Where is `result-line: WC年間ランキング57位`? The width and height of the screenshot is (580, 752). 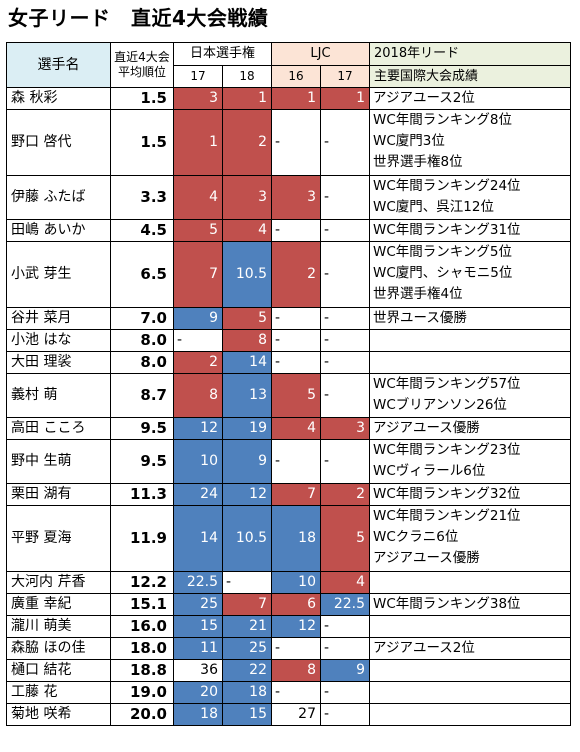
result-line: WC年間ランキング57位 is located at coordinates (447, 384).